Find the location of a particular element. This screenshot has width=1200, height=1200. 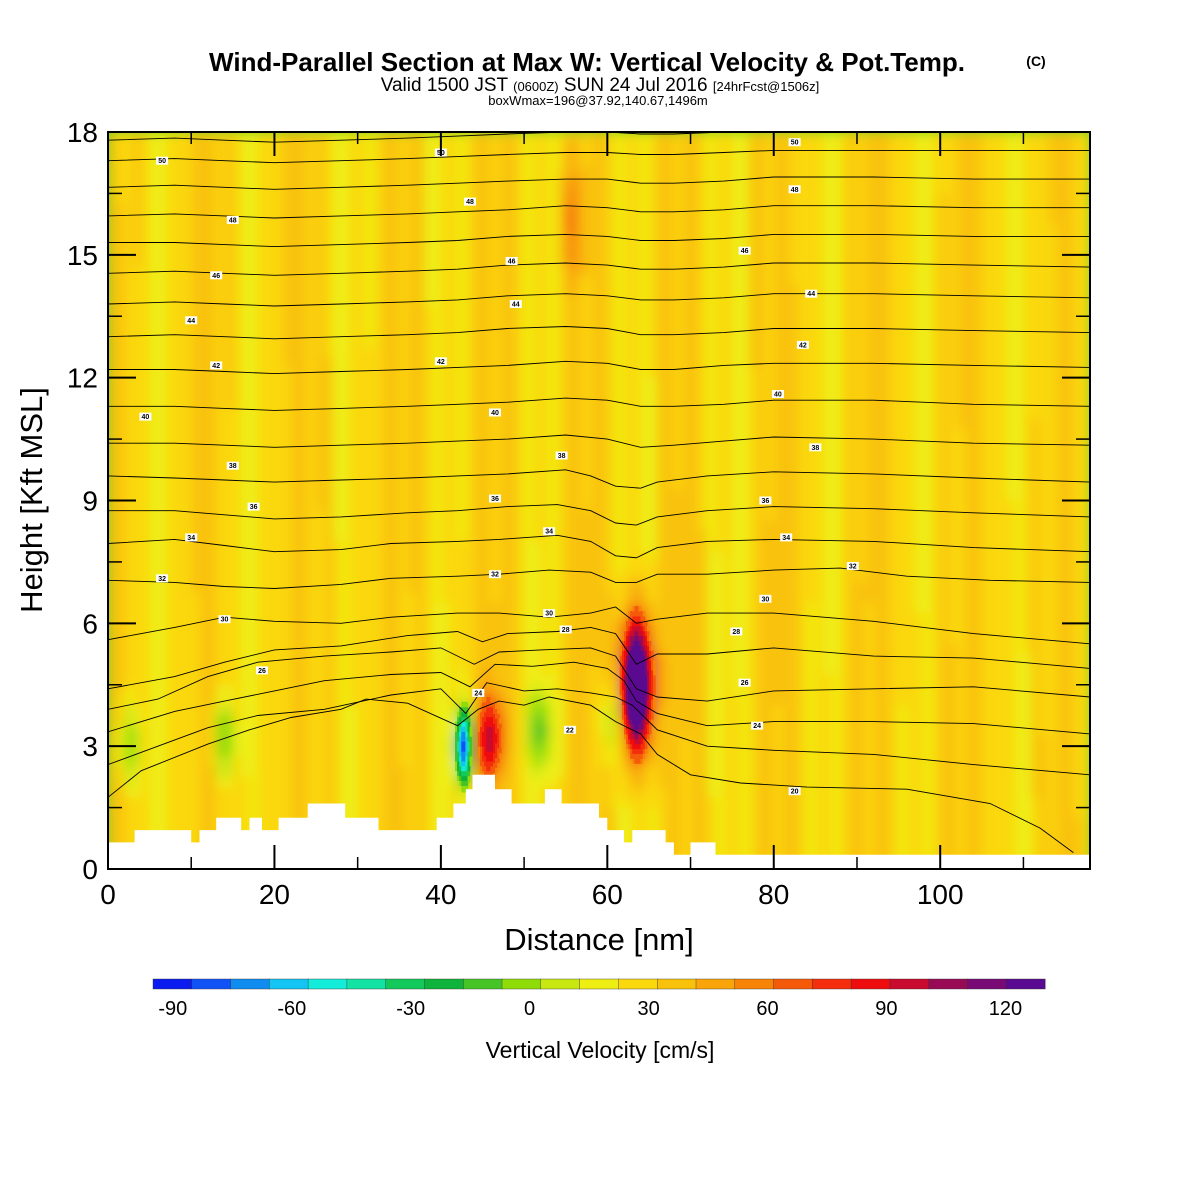

x-tick-label: 60 is located at coordinates (607, 894).